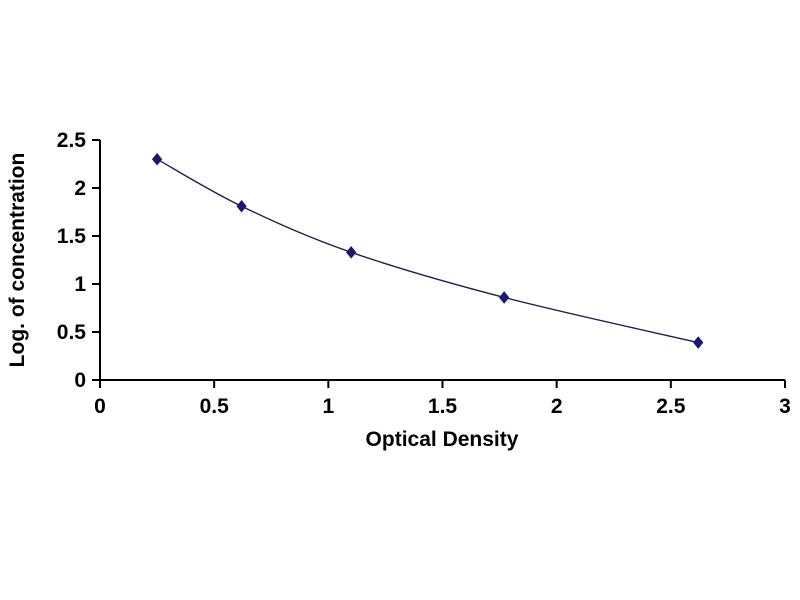  I want to click on x-axis-label: Optical Density, so click(442, 439).